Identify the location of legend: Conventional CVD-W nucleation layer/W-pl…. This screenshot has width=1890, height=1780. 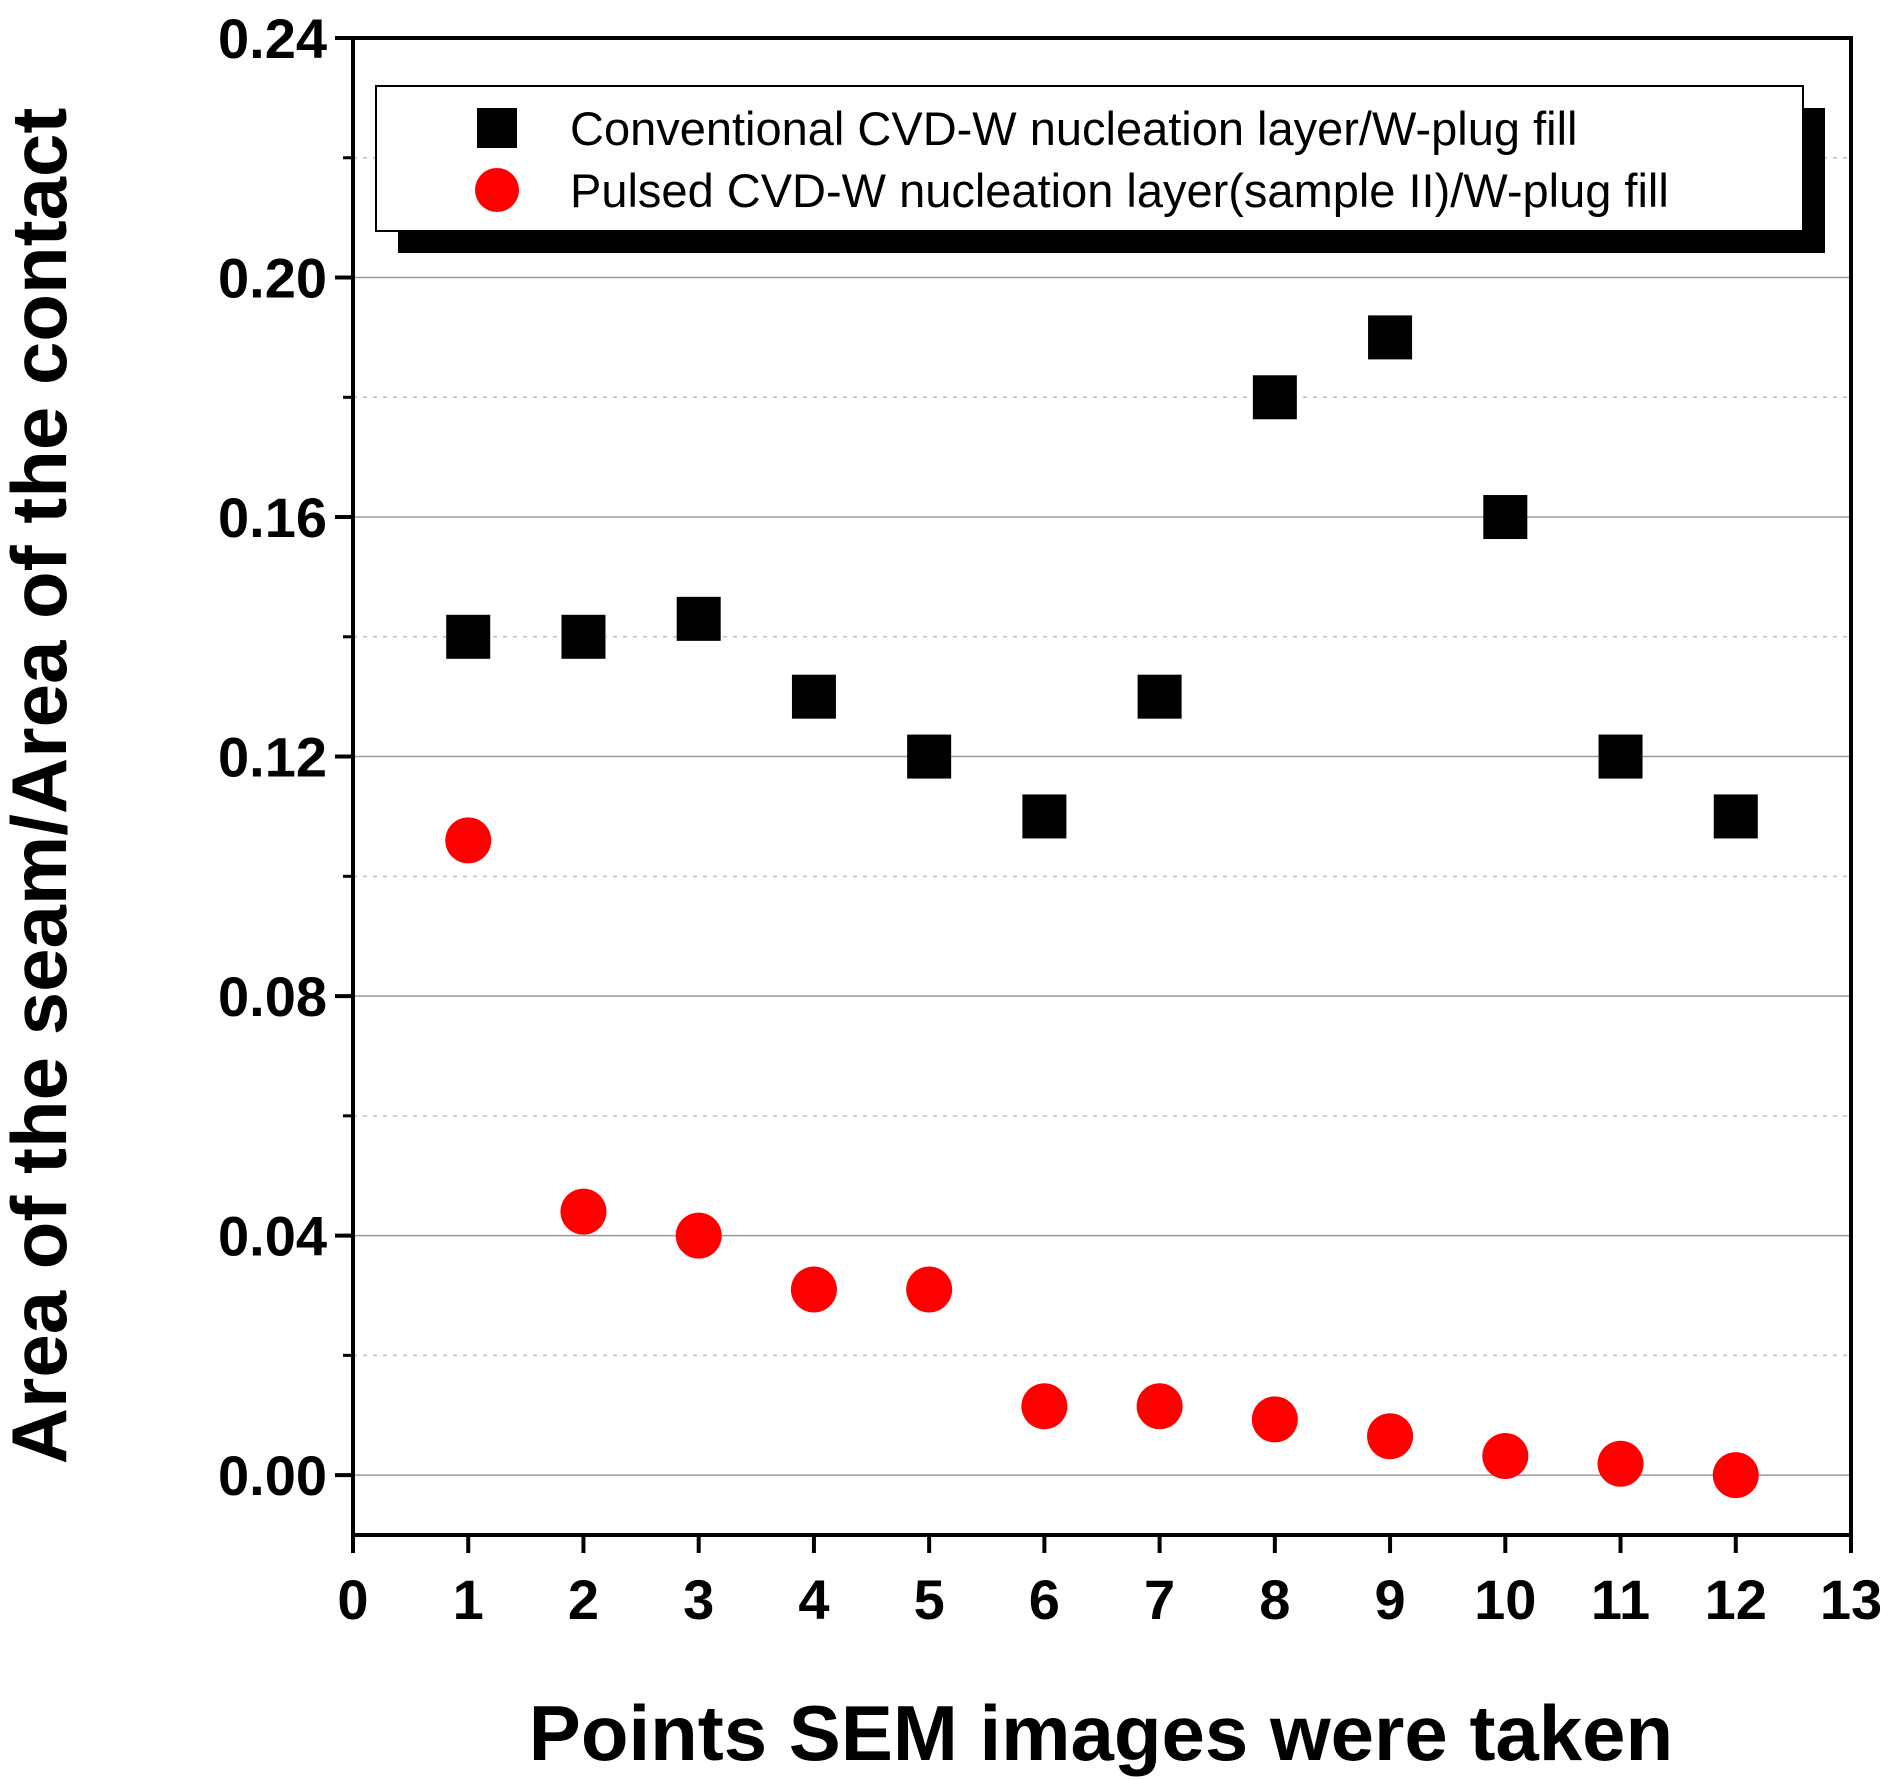
(1100, 169).